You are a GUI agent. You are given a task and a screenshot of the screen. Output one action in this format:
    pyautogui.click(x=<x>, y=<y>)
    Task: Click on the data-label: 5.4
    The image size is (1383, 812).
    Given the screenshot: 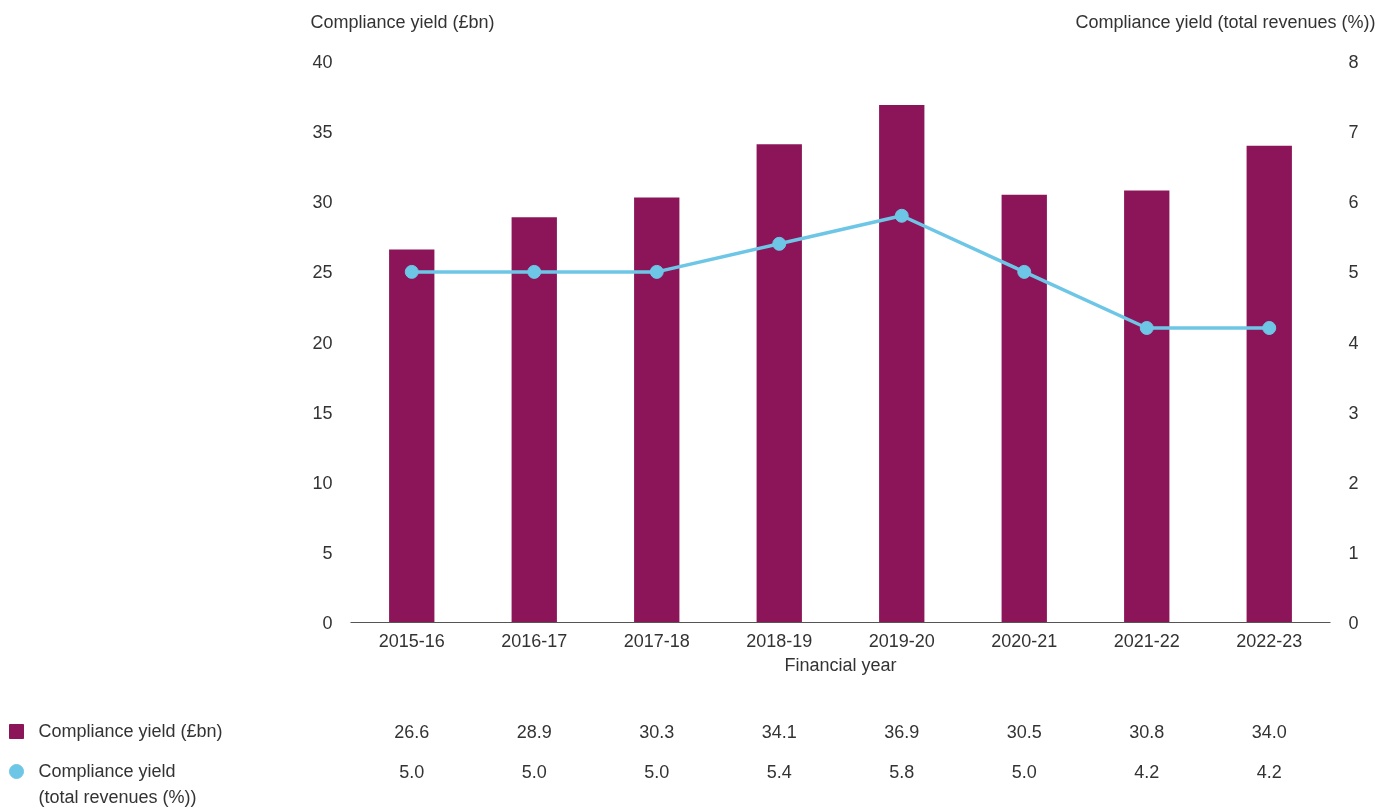 What is the action you would take?
    pyautogui.click(x=779, y=772)
    